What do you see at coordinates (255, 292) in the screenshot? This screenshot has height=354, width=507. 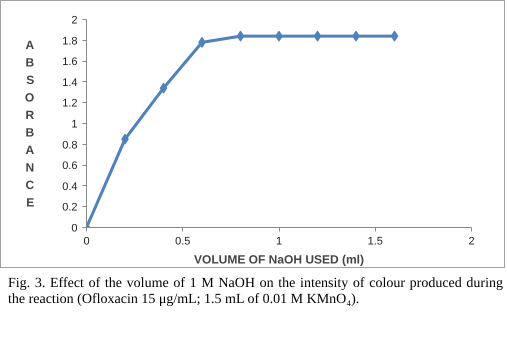 I see `caption: Fig. 3. Effect of the volume of 1 M NaOH on the intensity of colour produced during the reaction (Ofloxacin 15 μg/mL; 1.5 mL of 0.01 M KMnO₄).` at bounding box center [255, 292].